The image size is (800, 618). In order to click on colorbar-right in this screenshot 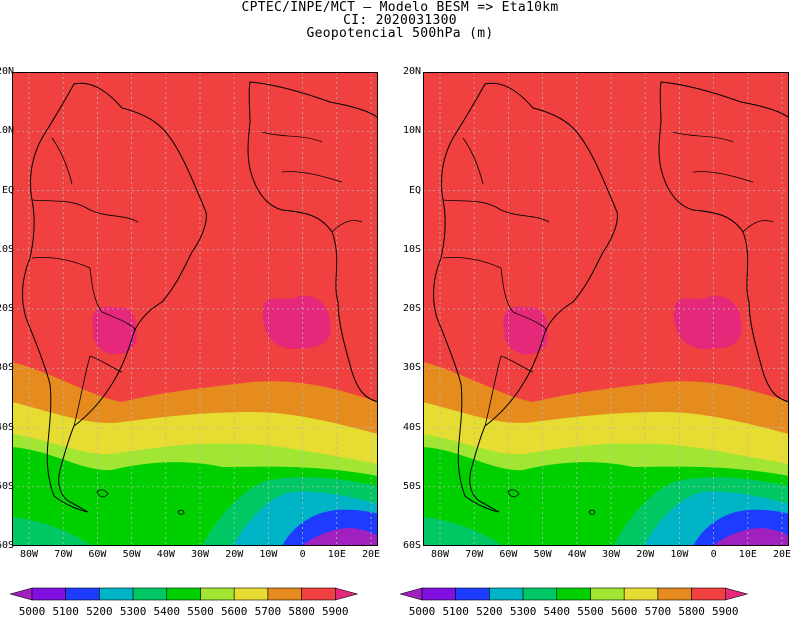, I will do `click(574, 594)`.